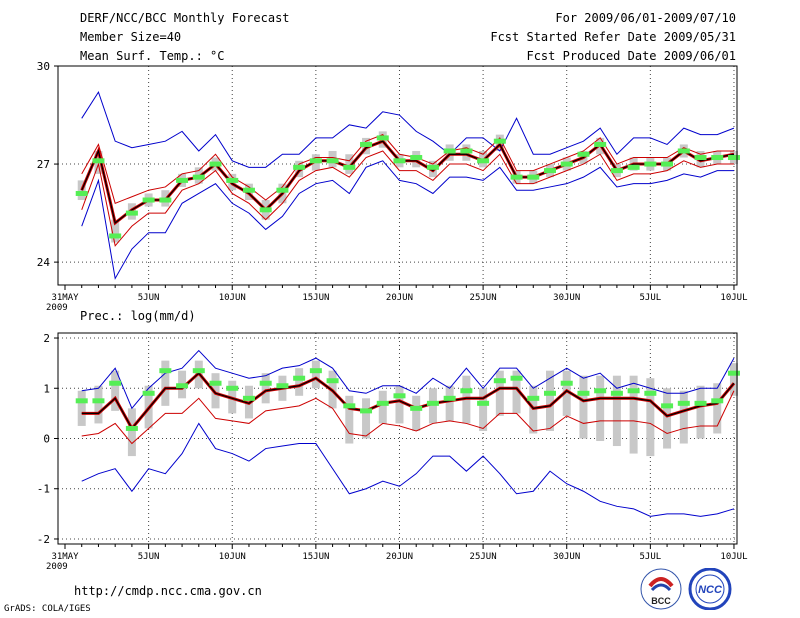 The image size is (800, 618). I want to click on y-tick-label: 24, so click(44, 262).